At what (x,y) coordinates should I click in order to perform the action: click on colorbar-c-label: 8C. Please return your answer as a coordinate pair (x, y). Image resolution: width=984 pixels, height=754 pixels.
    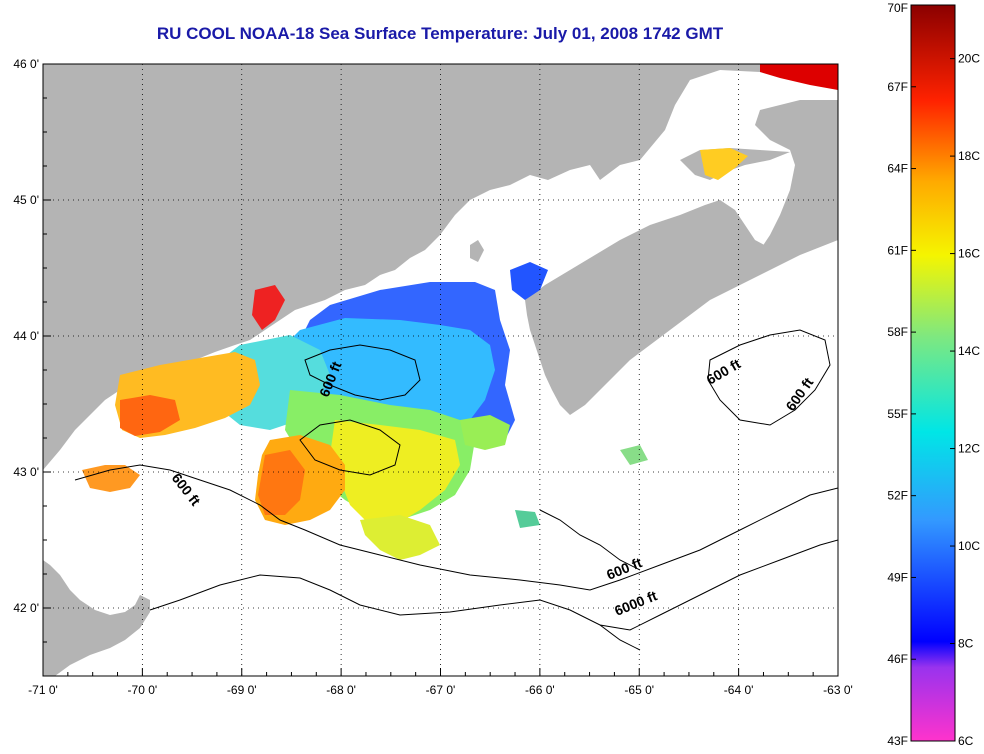
    Looking at the image, I should click on (966, 644).